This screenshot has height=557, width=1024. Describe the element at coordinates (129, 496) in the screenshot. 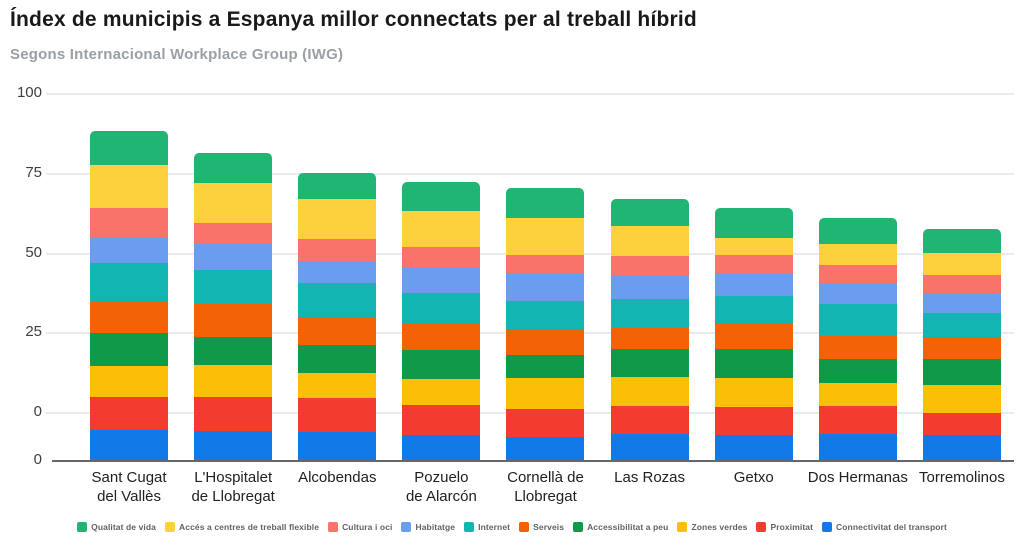

I see `x-tick-line: del Vallès` at that location.